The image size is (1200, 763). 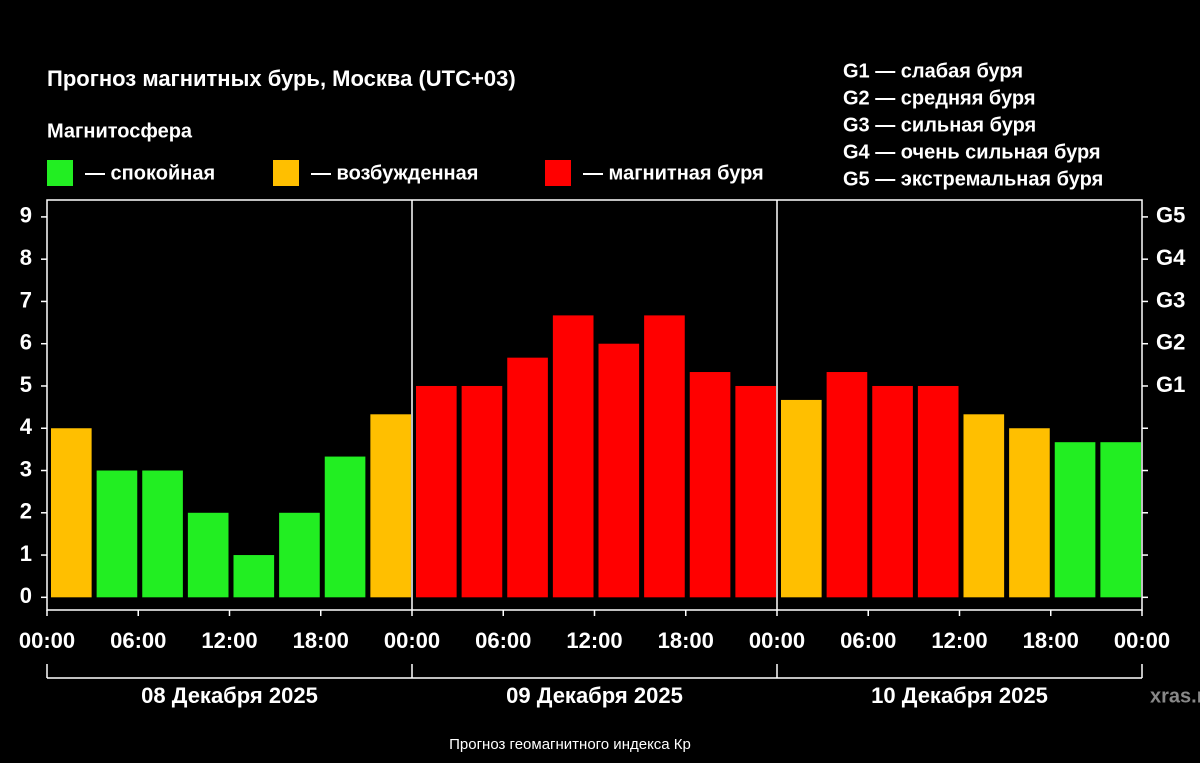 What do you see at coordinates (973, 179) in the screenshot?
I see `storm-scale-item: G5 — экстремальная буря` at bounding box center [973, 179].